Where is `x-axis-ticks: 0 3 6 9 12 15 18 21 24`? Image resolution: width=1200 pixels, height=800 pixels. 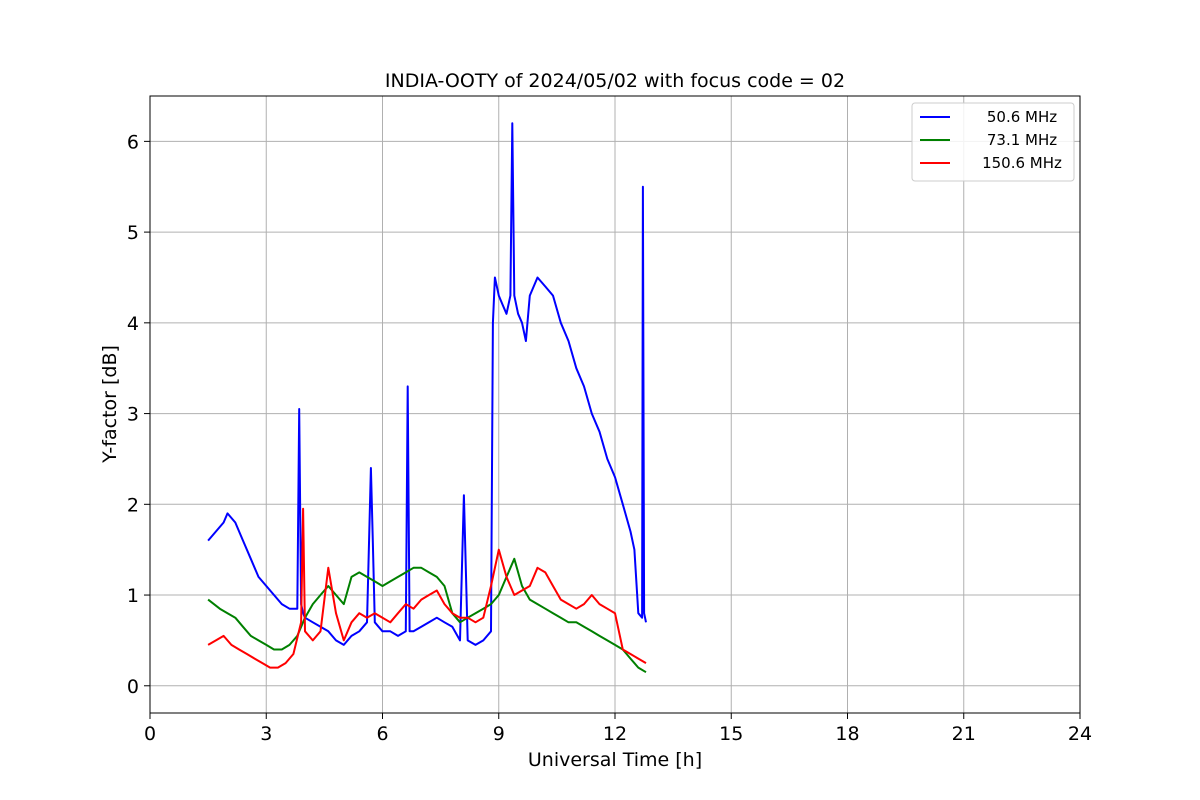 x-axis-ticks: 0 3 6 9 12 15 18 21 24 is located at coordinates (618, 729).